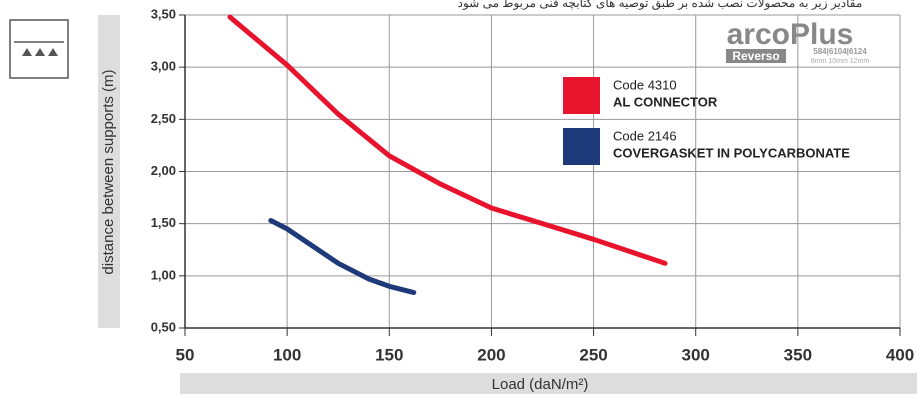 The image size is (917, 399). I want to click on brand-band, so click(756, 56).